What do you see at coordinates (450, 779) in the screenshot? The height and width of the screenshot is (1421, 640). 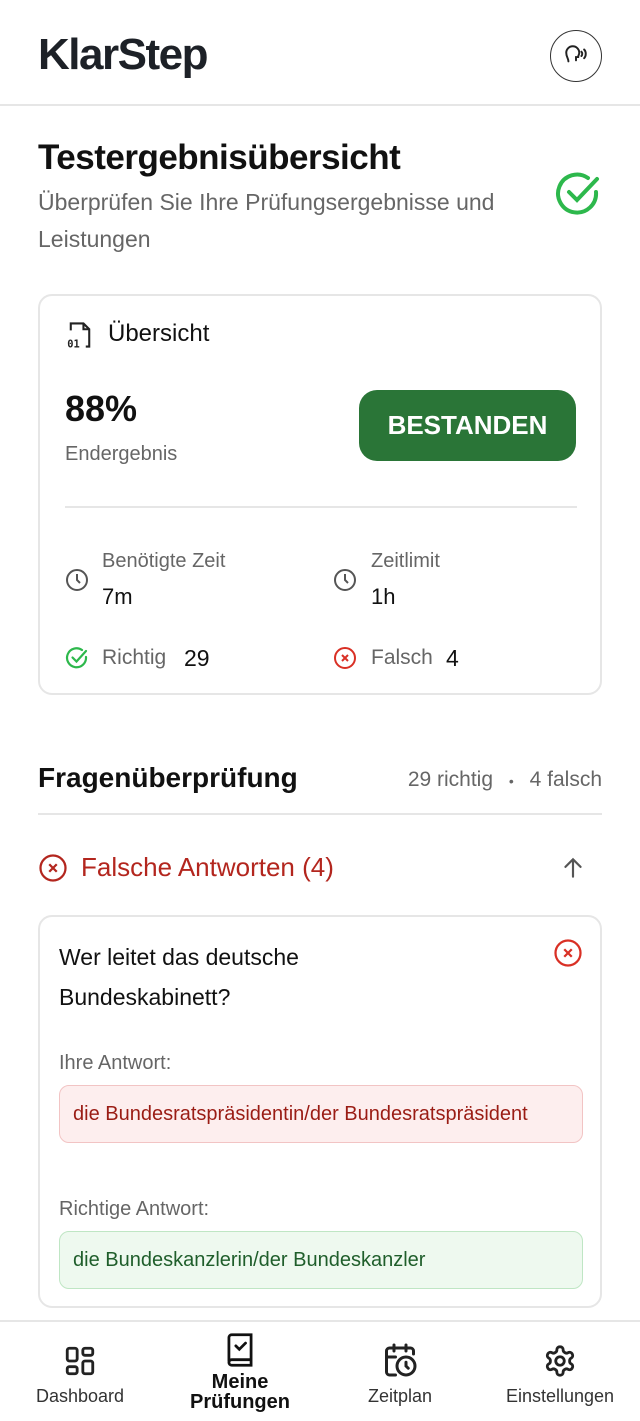 I see `correct-count: 29 richtig` at bounding box center [450, 779].